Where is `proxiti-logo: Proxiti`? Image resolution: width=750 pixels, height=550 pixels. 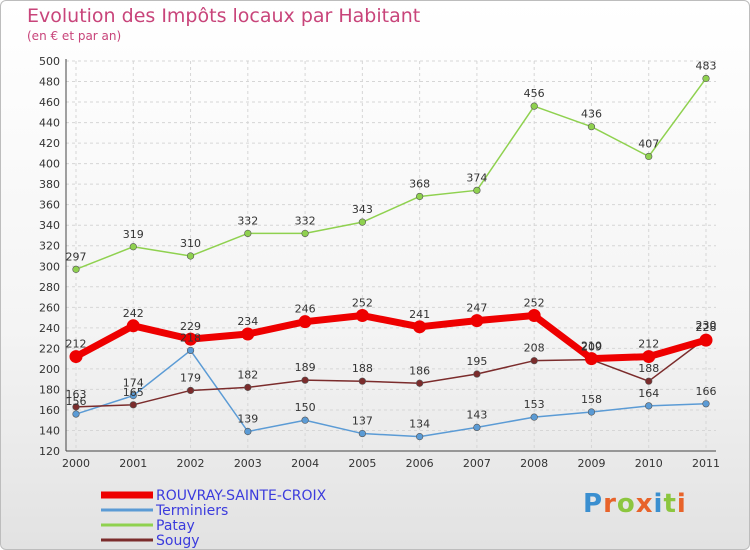
proxiti-logo: Proxiti is located at coordinates (635, 504).